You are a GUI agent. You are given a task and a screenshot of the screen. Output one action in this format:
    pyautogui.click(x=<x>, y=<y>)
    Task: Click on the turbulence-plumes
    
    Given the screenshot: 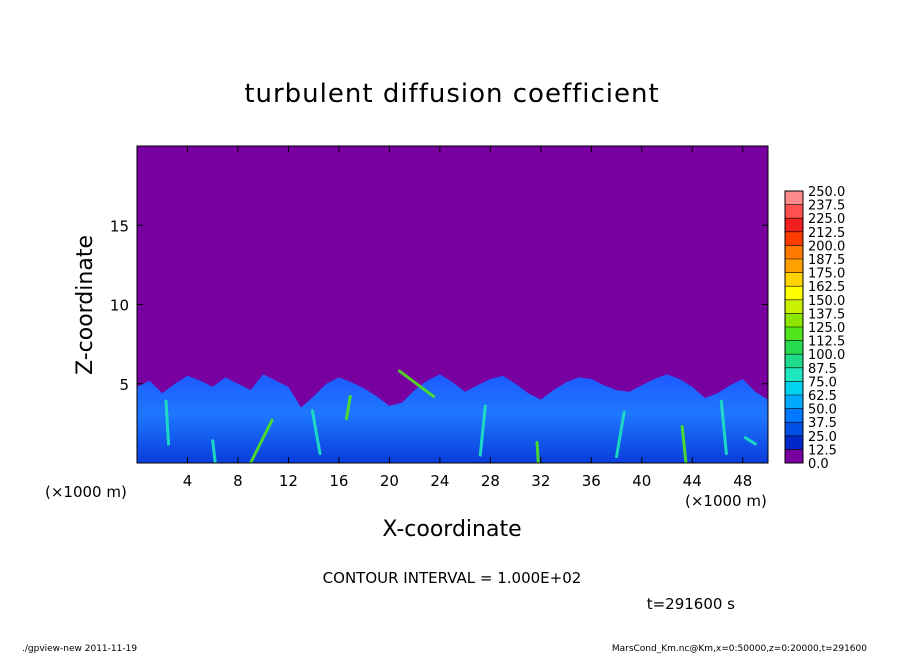 What is the action you would take?
    pyautogui.click(x=460, y=416)
    